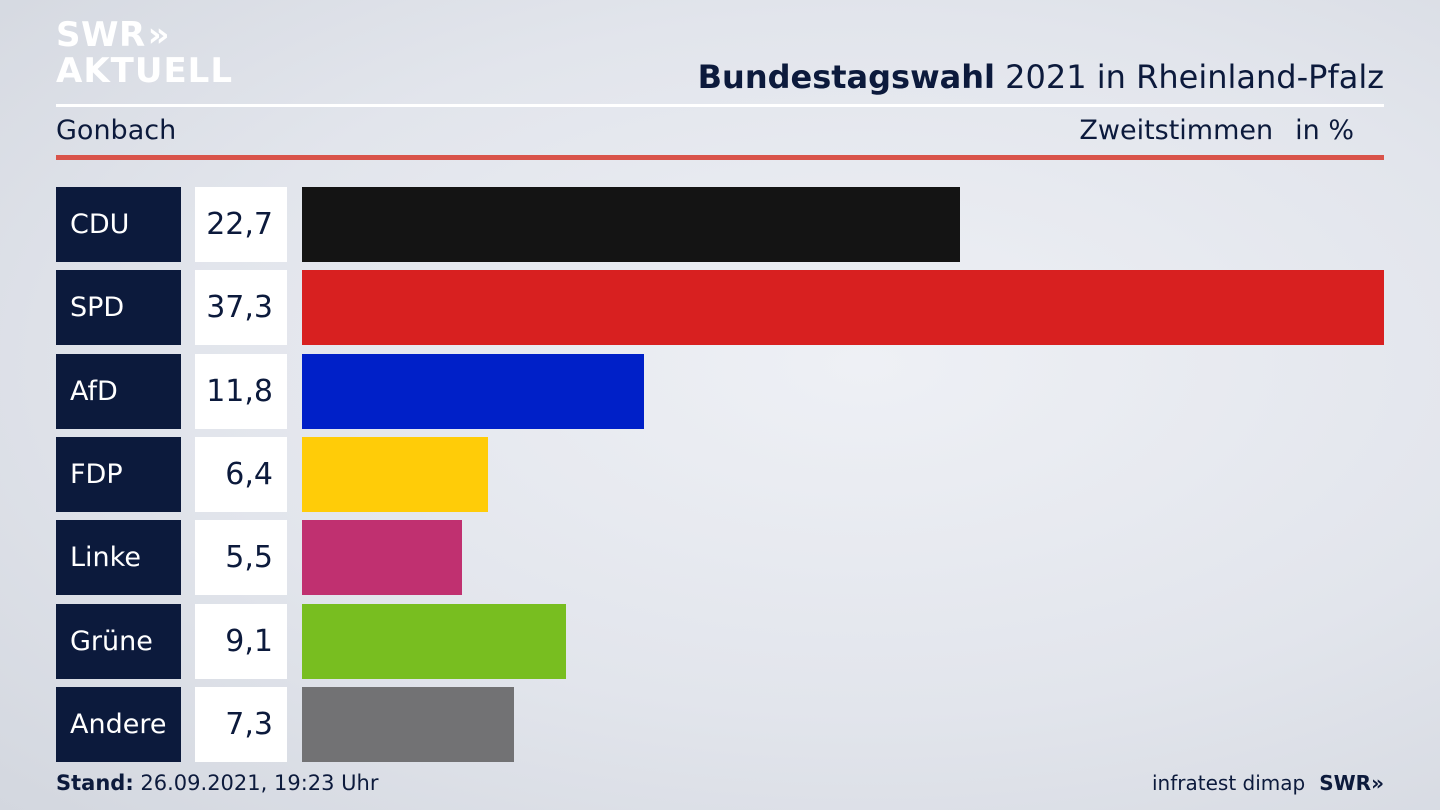  Describe the element at coordinates (1176, 130) in the screenshot. I see `measure-name: Zweitstimmen` at that location.